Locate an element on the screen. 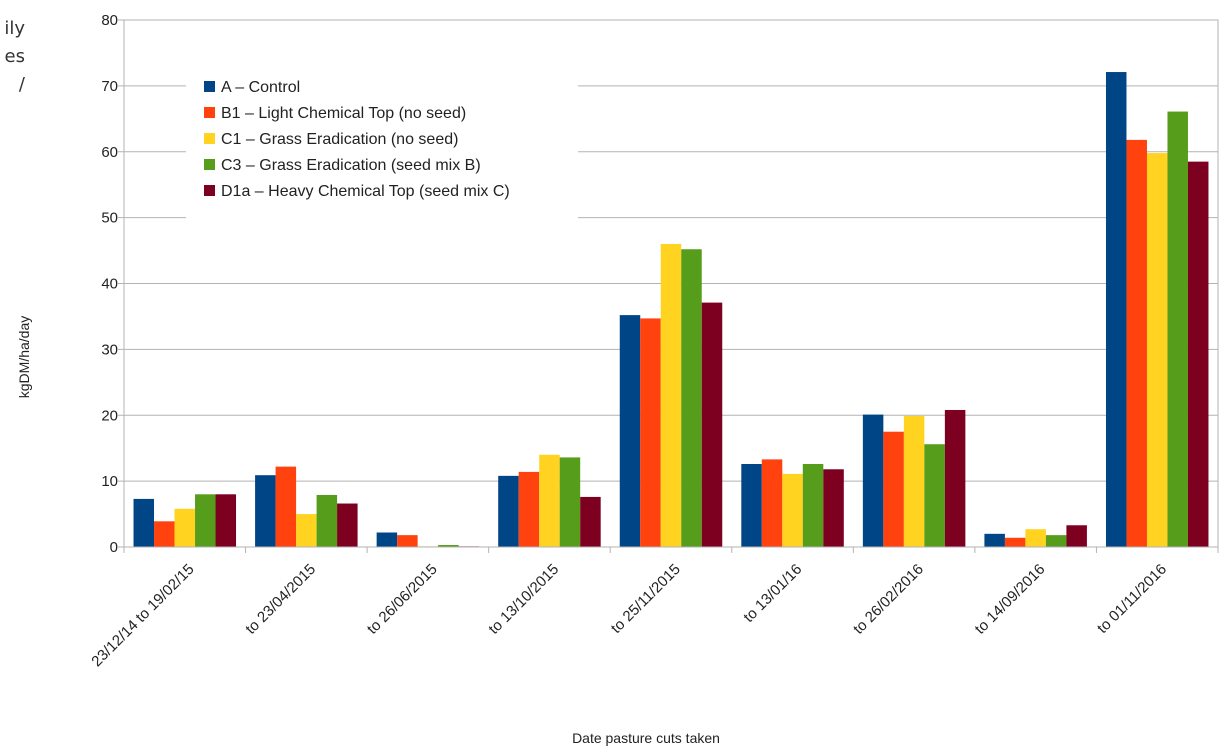  clipped-text-line-2: es is located at coordinates (14, 56).